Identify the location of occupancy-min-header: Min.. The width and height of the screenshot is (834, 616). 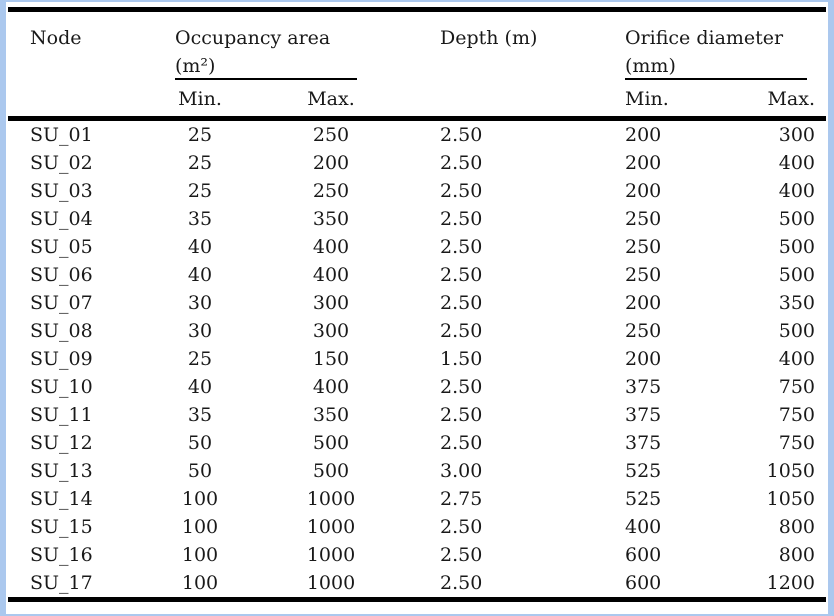
(200, 100).